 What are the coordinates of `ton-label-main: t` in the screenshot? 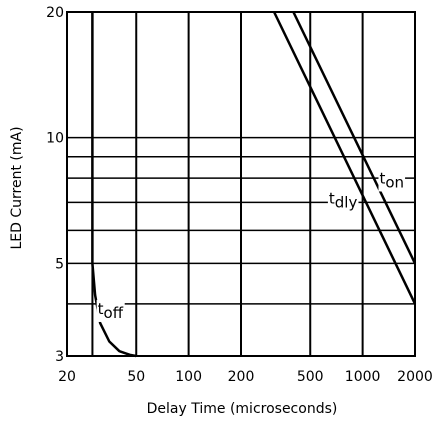 It's located at (382, 178).